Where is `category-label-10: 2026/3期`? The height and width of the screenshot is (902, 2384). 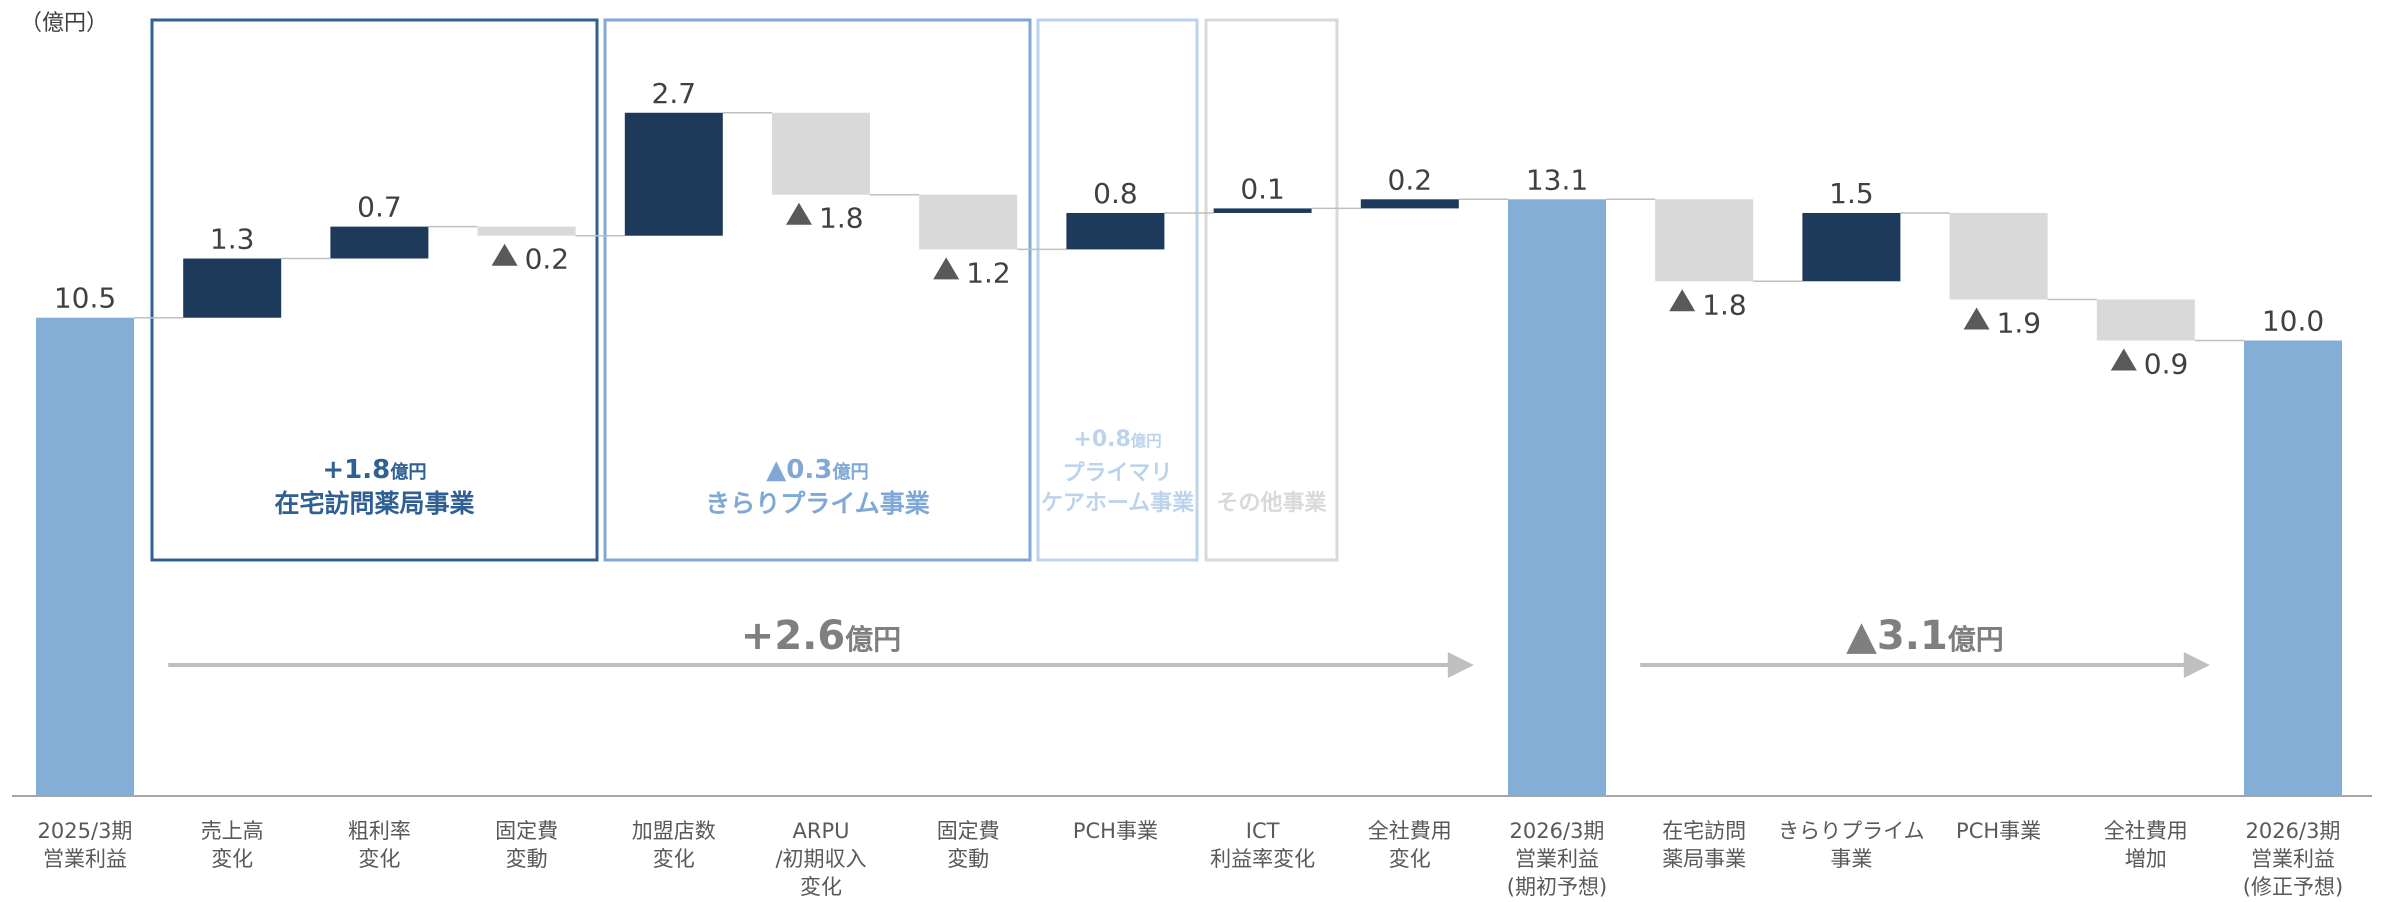 category-label-10: 2026/3期 is located at coordinates (1557, 831).